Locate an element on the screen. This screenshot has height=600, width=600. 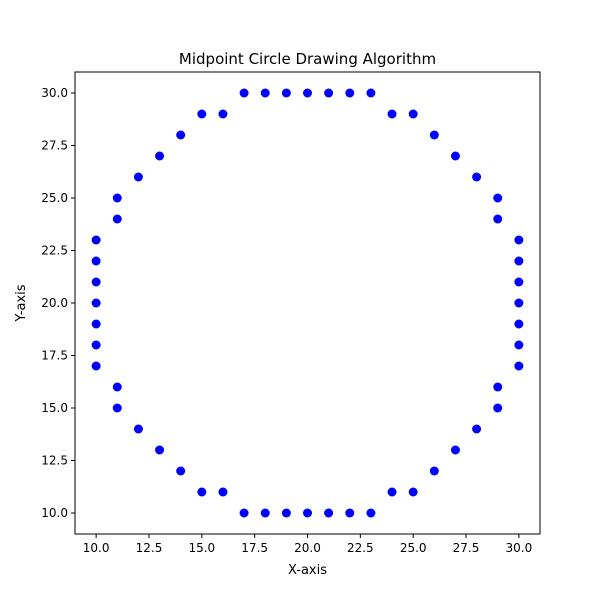
x-tick-label: 22.5 is located at coordinates (360, 548).